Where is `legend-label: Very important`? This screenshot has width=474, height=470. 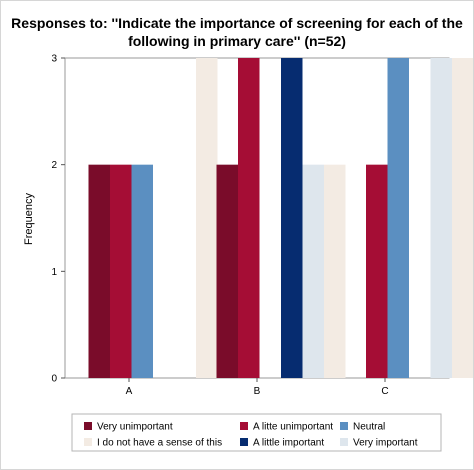
legend-label: Very important is located at coordinates (385, 443).